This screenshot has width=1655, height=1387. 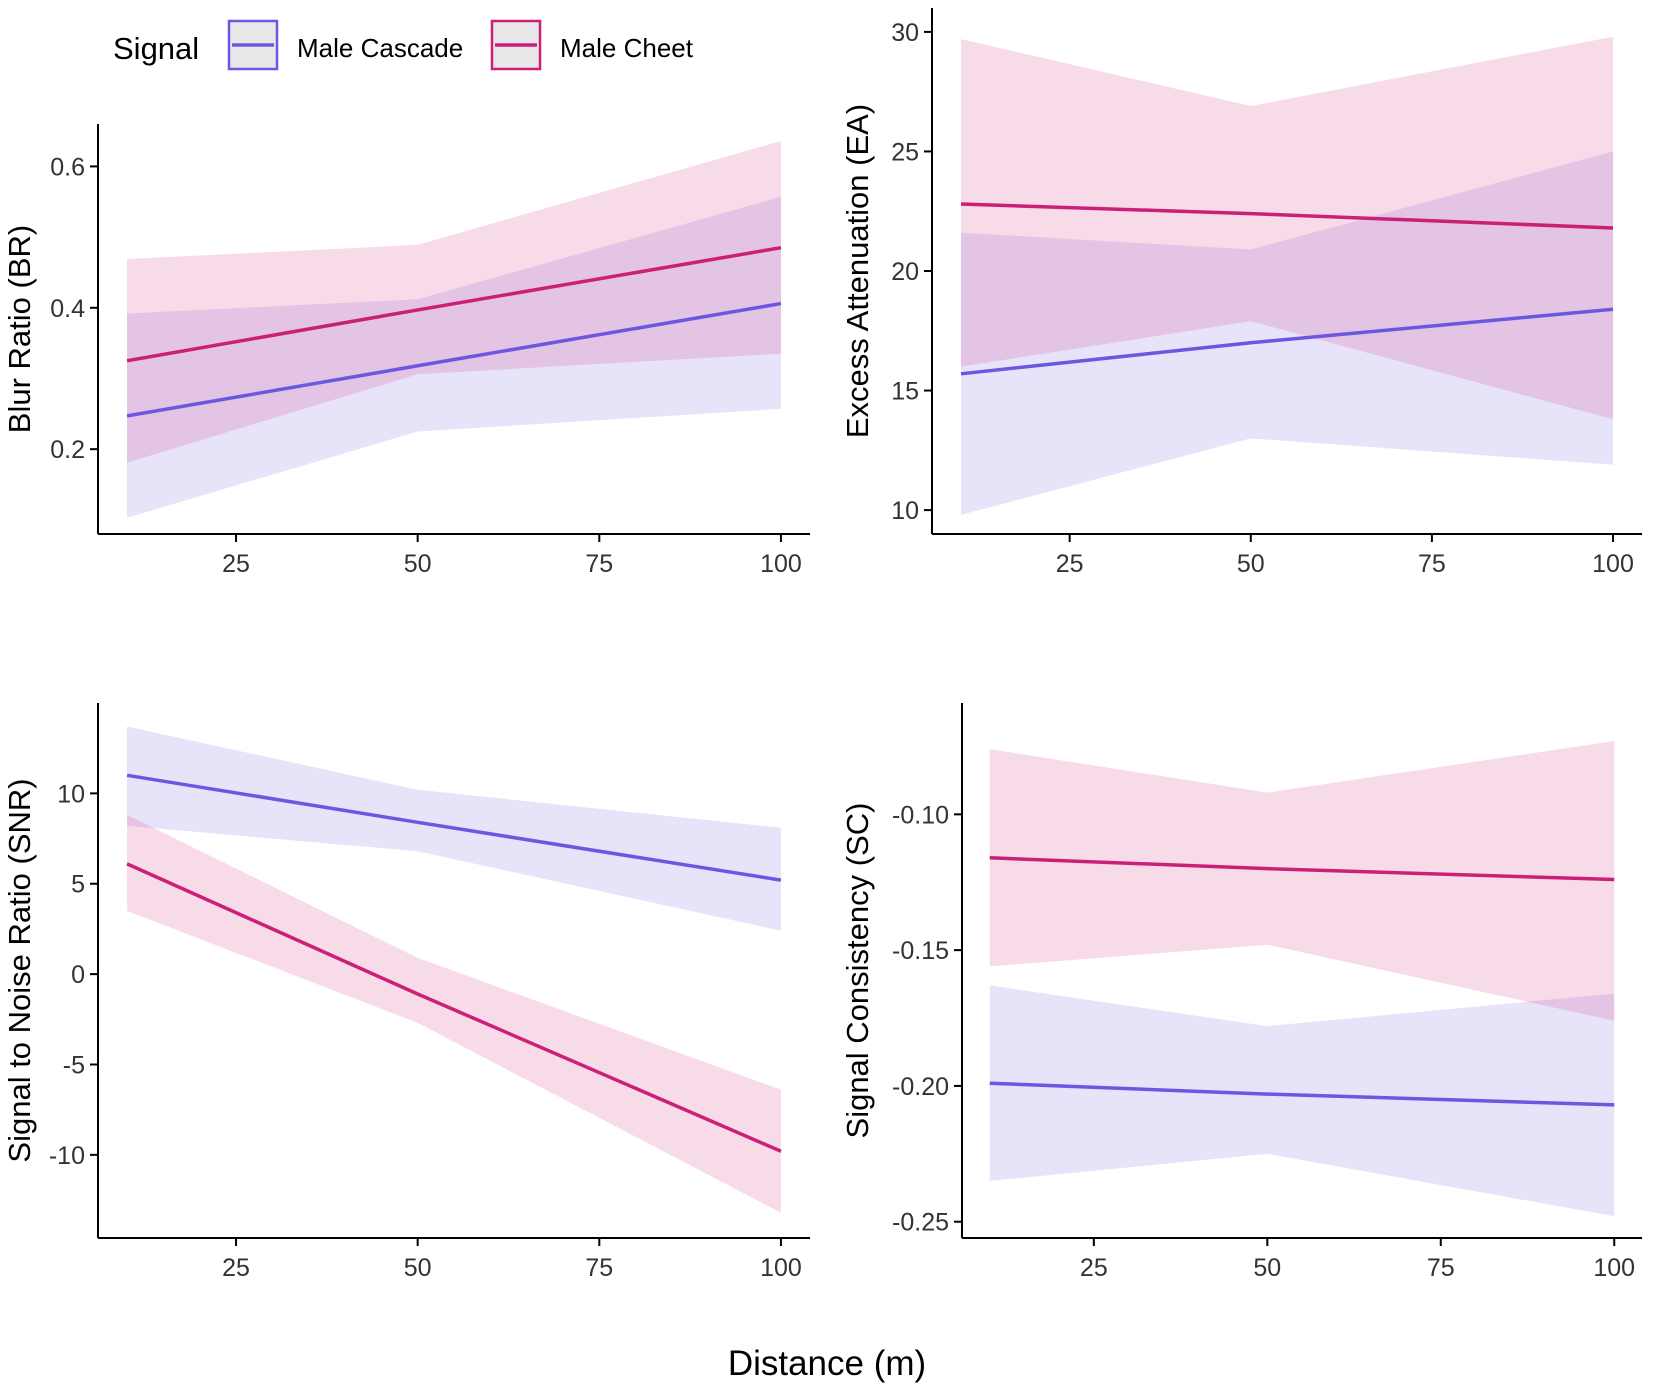 What do you see at coordinates (78, 885) in the screenshot?
I see `y-tick-label: 5` at bounding box center [78, 885].